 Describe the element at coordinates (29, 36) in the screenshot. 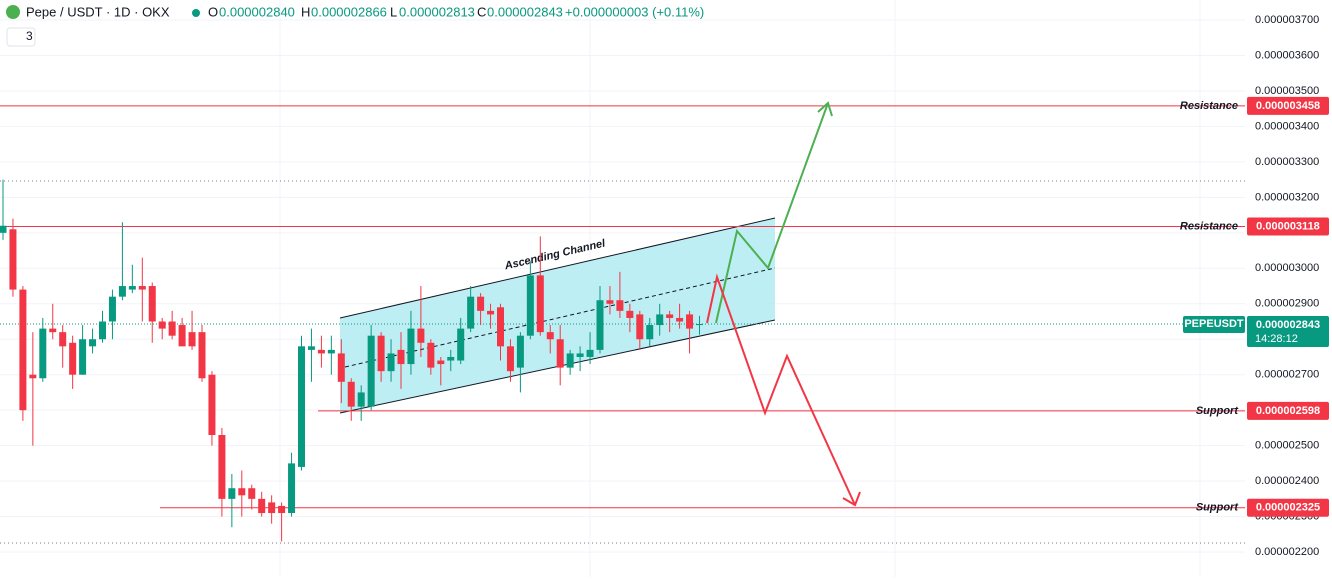

I see `indicator-count: 3` at that location.